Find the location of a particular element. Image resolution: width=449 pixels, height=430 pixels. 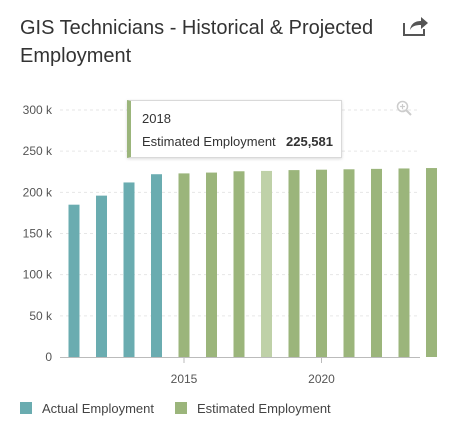

legend-label-estimated: Estimated Employment is located at coordinates (264, 408).